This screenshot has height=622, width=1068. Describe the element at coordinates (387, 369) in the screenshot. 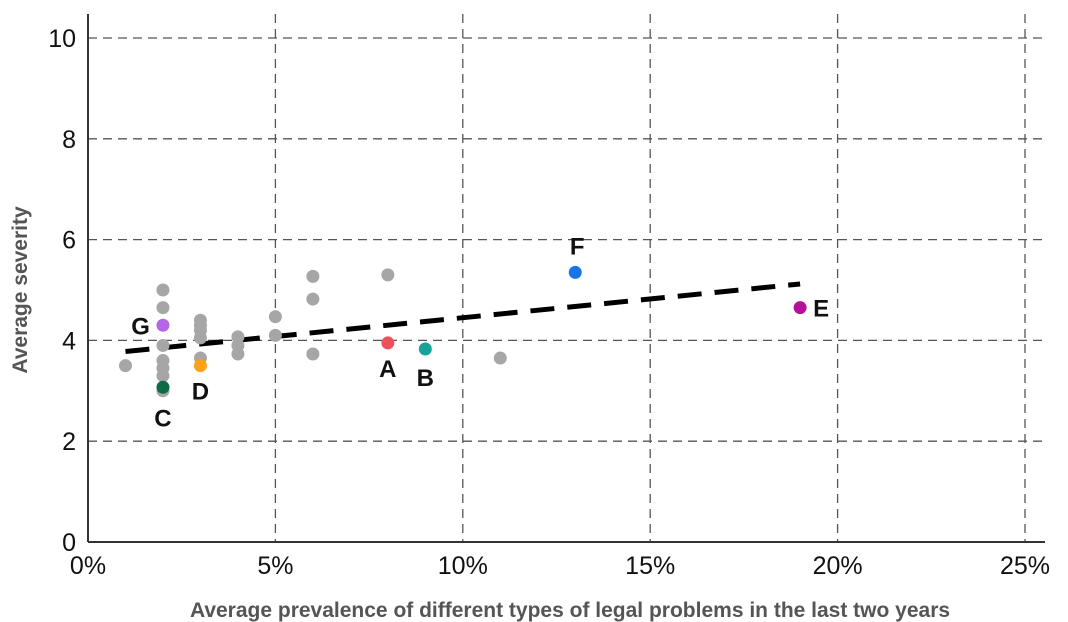

I see `point-label-a: A` at that location.